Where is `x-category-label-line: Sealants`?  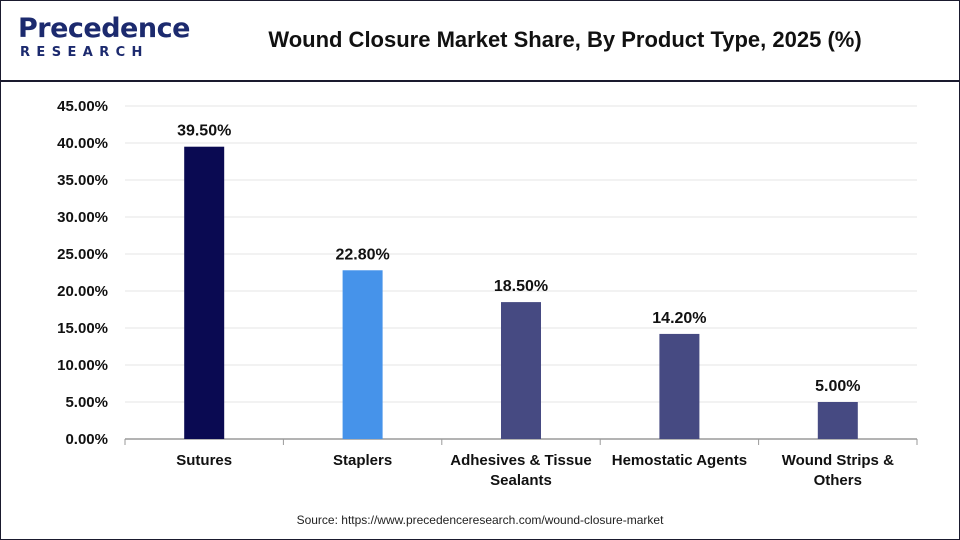 x-category-label-line: Sealants is located at coordinates (521, 480).